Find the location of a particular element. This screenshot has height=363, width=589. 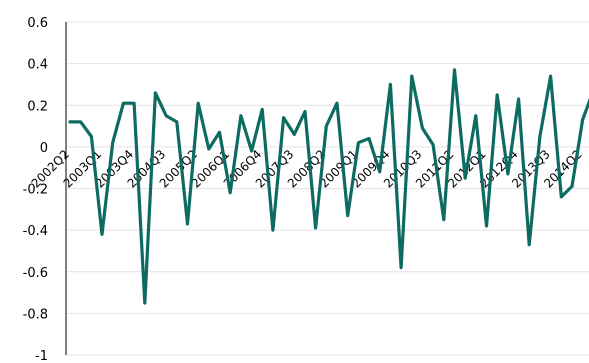

y-tick-labels: 0.6 0.4 0.2 0 -0.2 -0.4 -0.6 -0.8 -1 is located at coordinates (35, 189).